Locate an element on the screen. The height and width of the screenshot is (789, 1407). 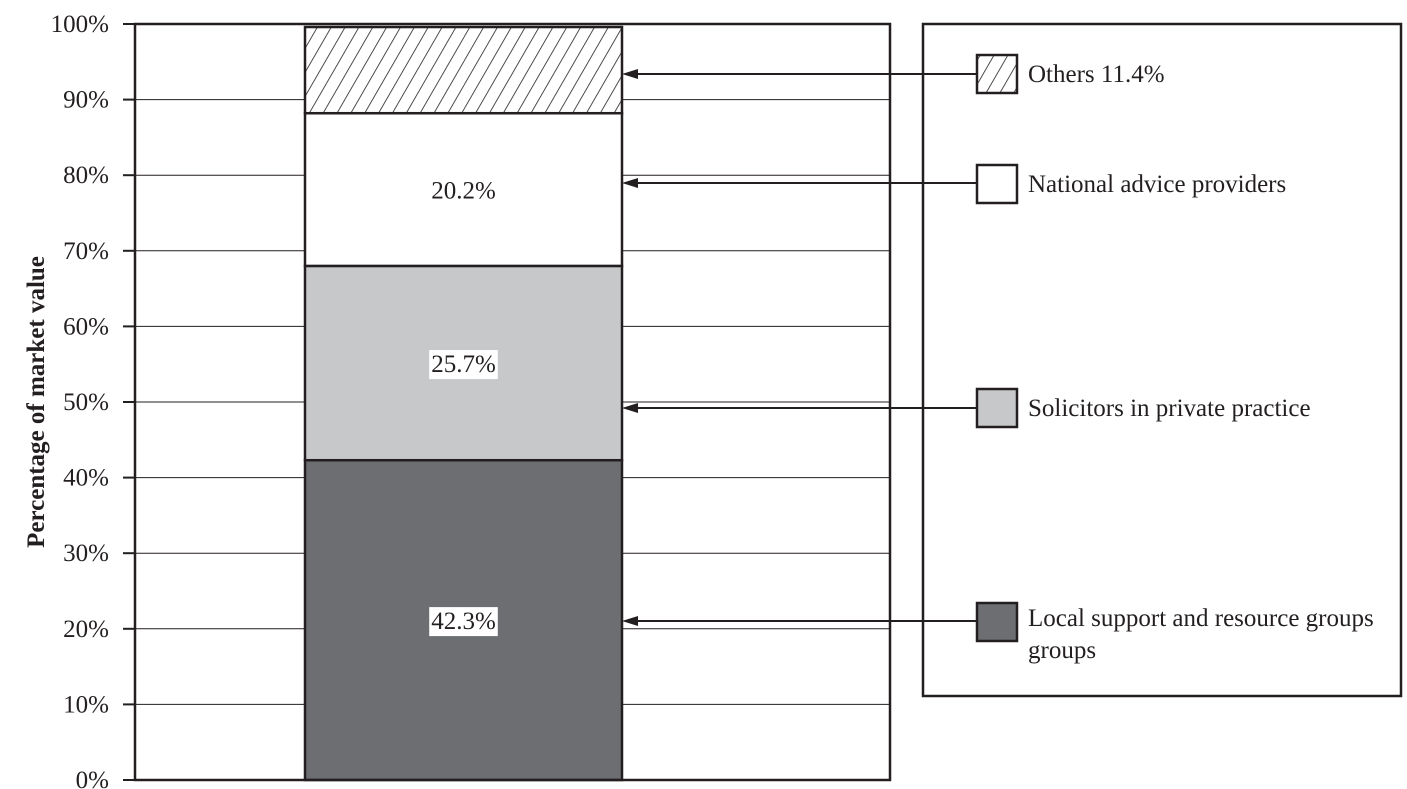
segment-value-label: 25.7% is located at coordinates (463, 364).